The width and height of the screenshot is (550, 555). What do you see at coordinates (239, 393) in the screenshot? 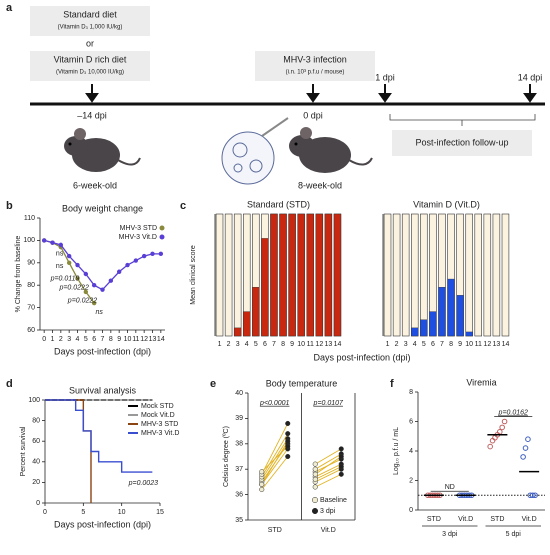
I see `y-tick-label: 40` at bounding box center [239, 393].